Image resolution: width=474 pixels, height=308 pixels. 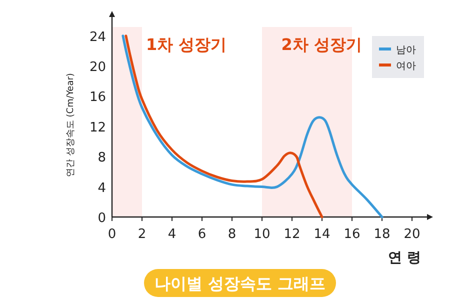 I want to click on y-tick-label: 16, so click(x=97, y=98).